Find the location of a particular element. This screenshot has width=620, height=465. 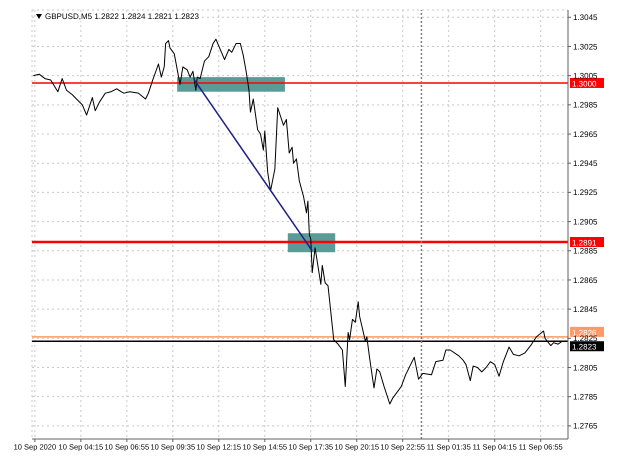

y-tick-label: 1.2905 is located at coordinates (585, 221).